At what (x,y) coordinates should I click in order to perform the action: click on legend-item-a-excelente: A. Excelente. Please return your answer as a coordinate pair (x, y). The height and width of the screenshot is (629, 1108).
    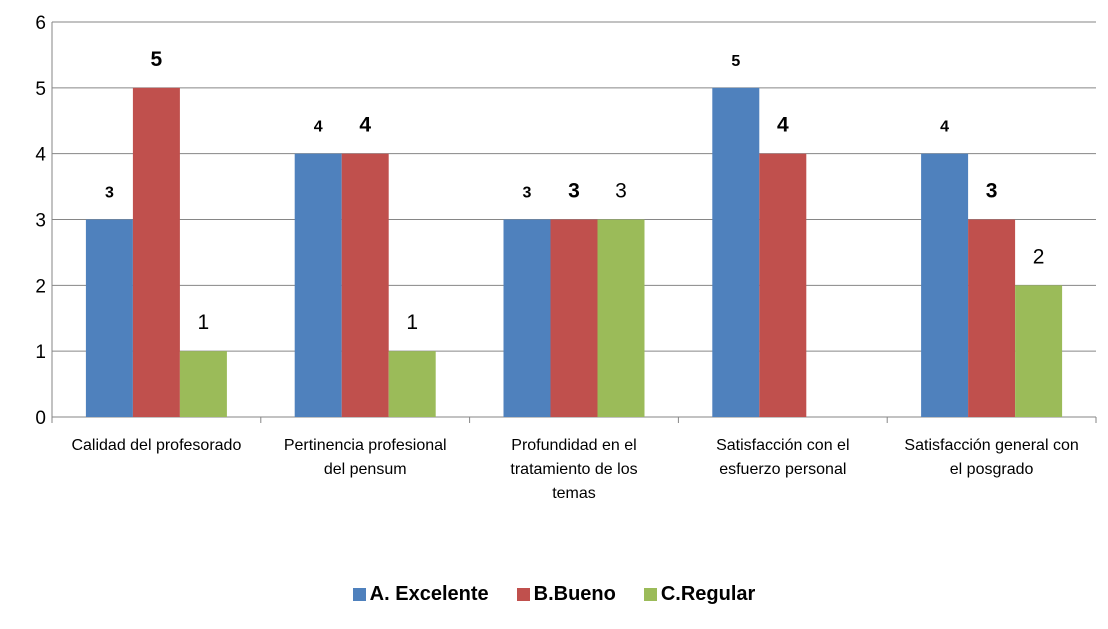
    Looking at the image, I should click on (420, 594).